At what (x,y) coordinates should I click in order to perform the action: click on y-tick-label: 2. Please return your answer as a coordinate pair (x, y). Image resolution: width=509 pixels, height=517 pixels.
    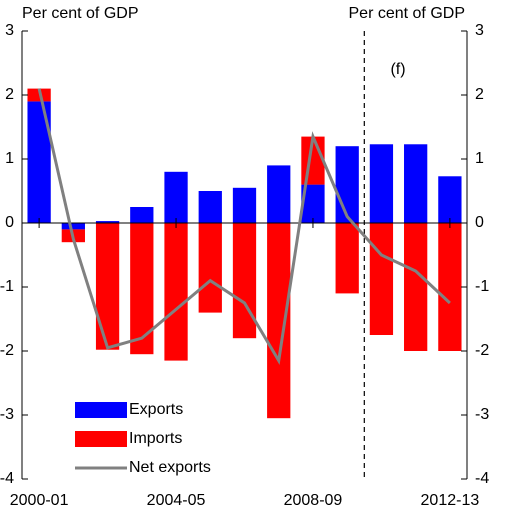
    Looking at the image, I should click on (9, 94).